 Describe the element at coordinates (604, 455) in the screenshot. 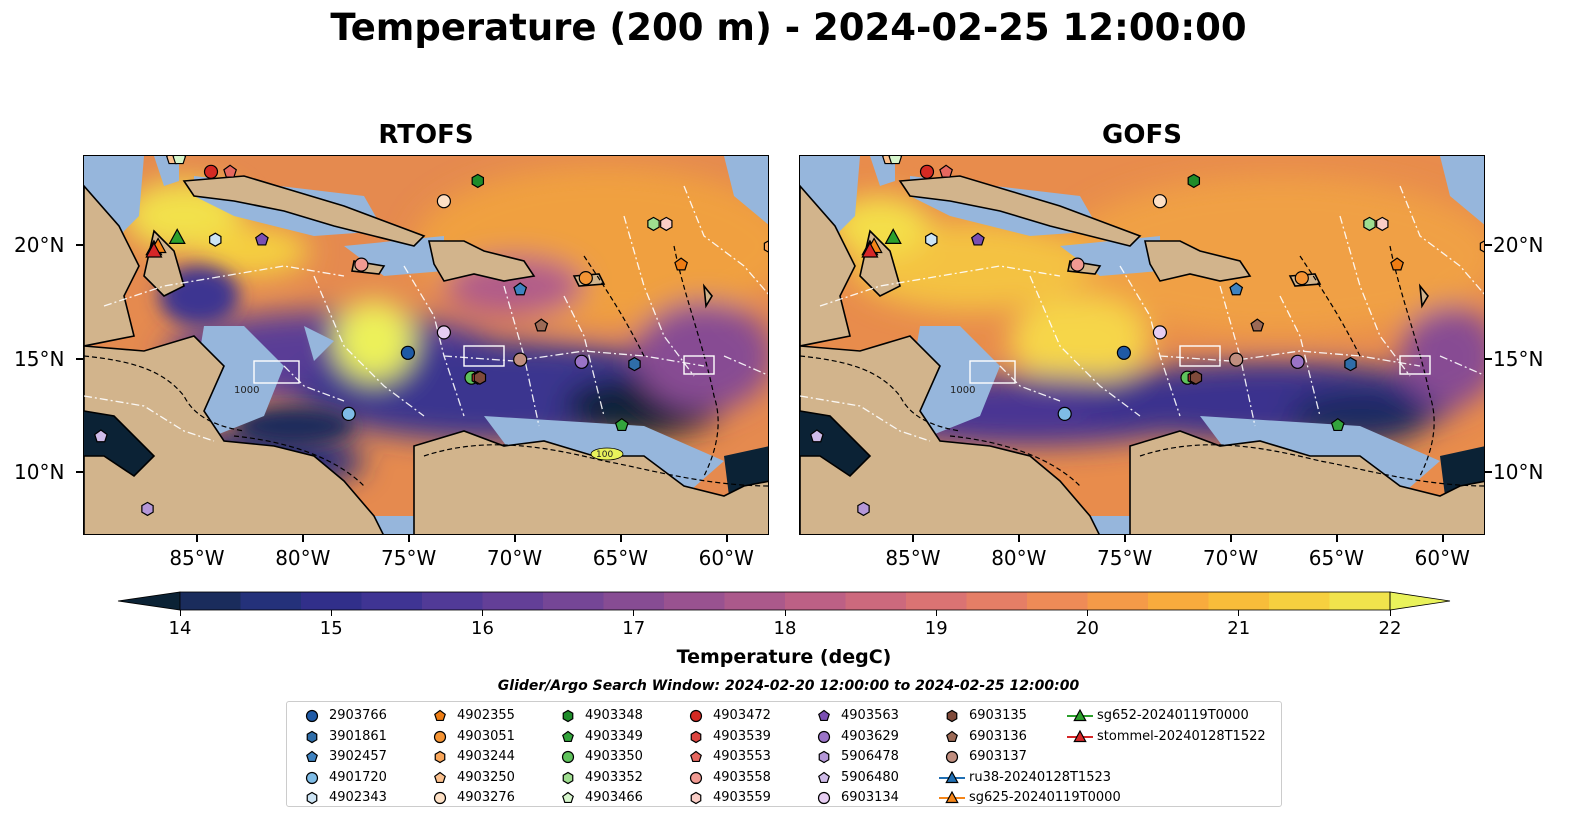

I see `contour-label-100: 100` at that location.